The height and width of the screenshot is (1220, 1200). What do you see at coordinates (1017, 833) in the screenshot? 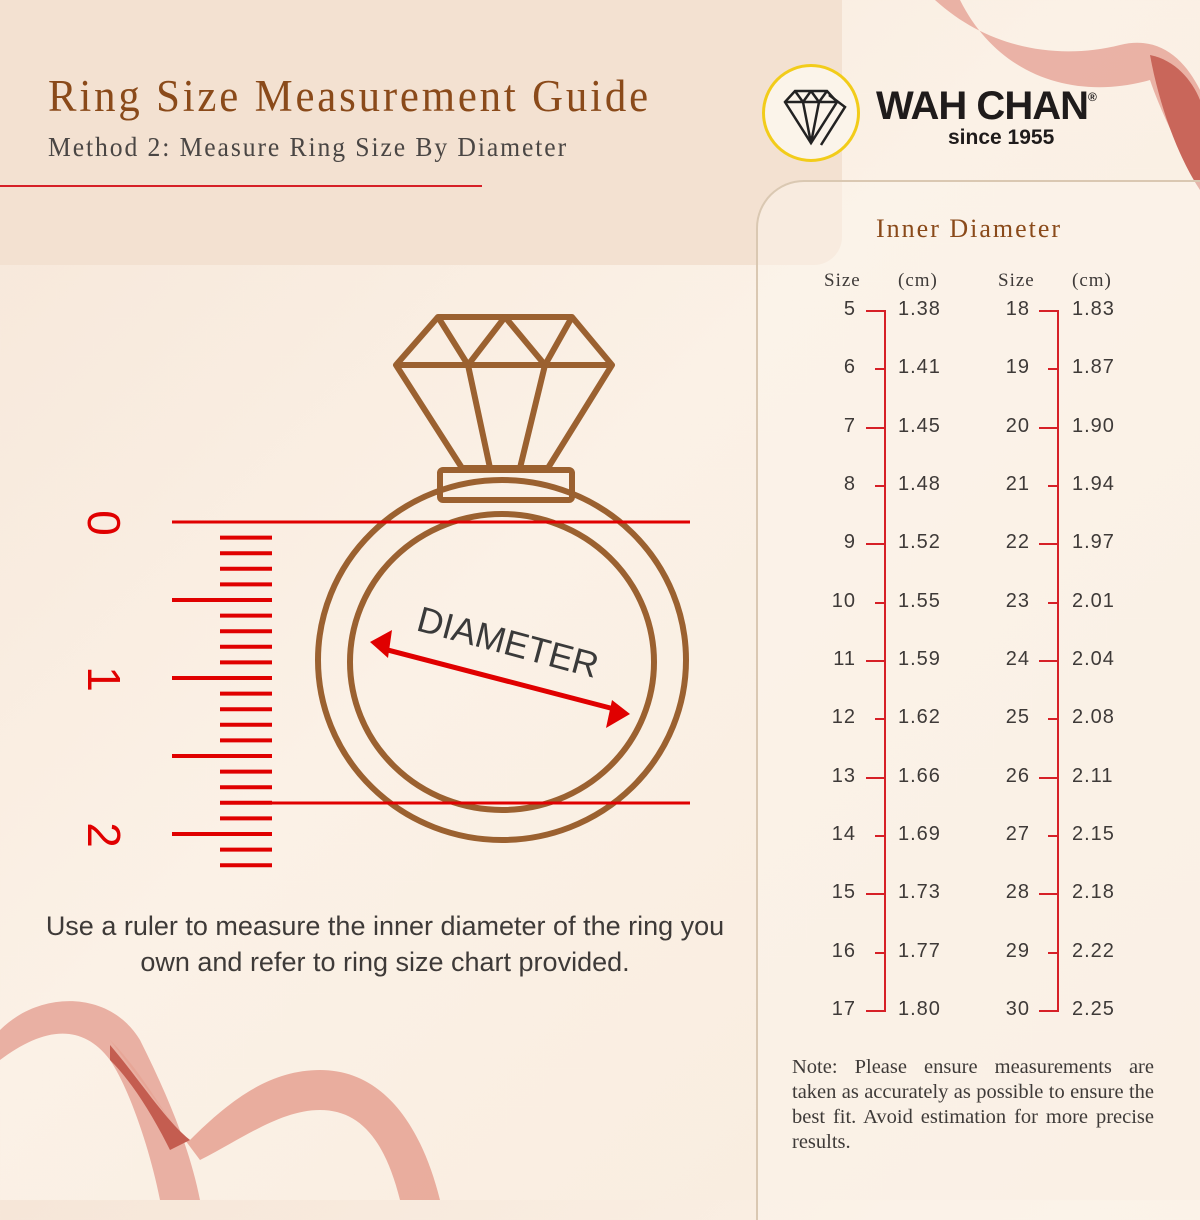
I see `size-value: 27` at bounding box center [1017, 833].